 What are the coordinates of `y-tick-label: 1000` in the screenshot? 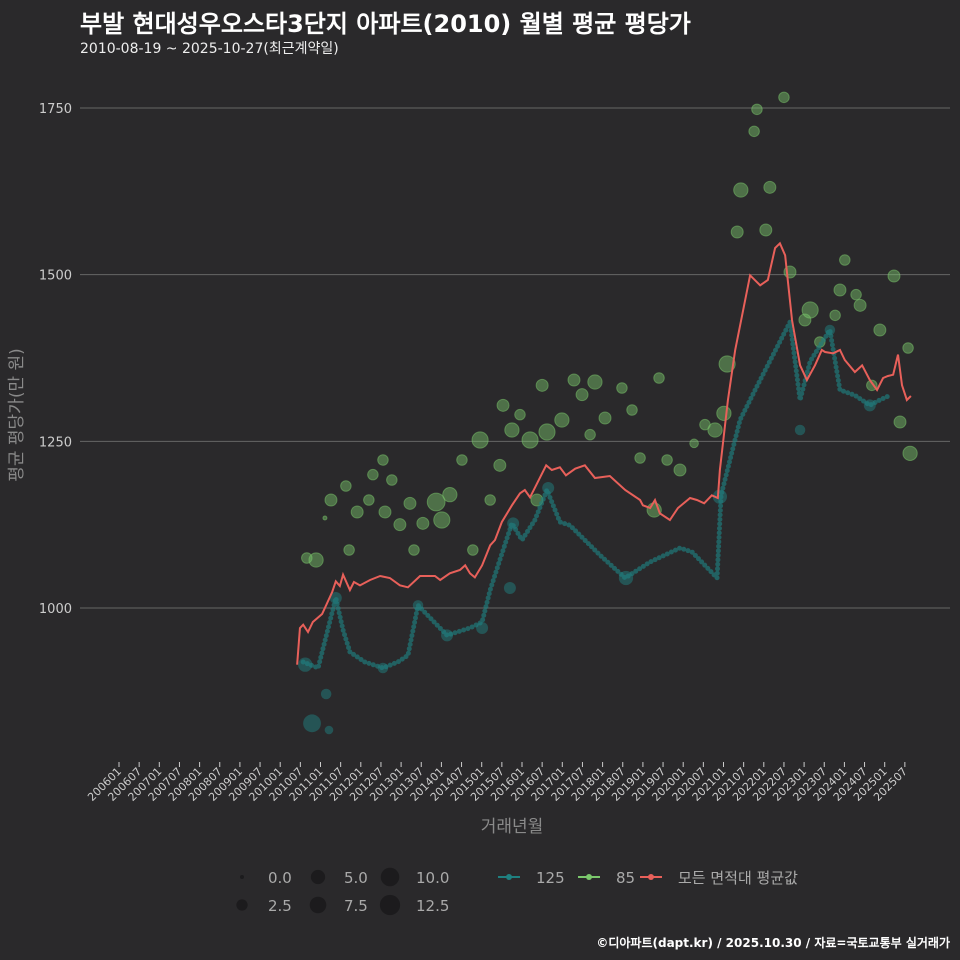 It's located at (55, 609).